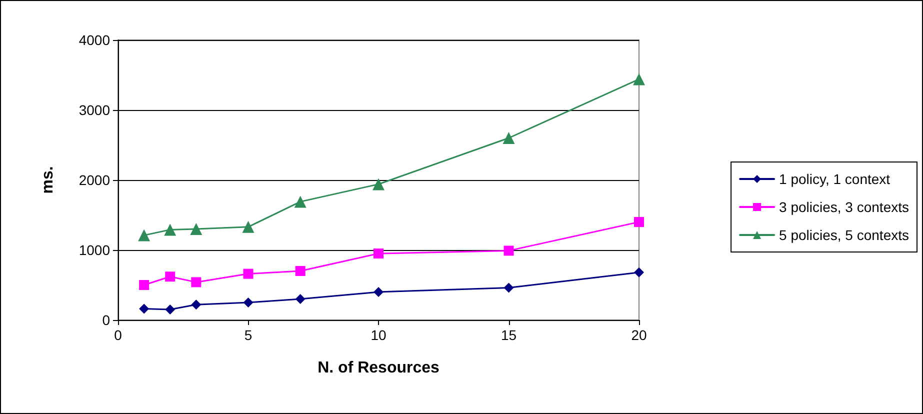  What do you see at coordinates (48, 180) in the screenshot?
I see `y-axis-title: ms.` at bounding box center [48, 180].